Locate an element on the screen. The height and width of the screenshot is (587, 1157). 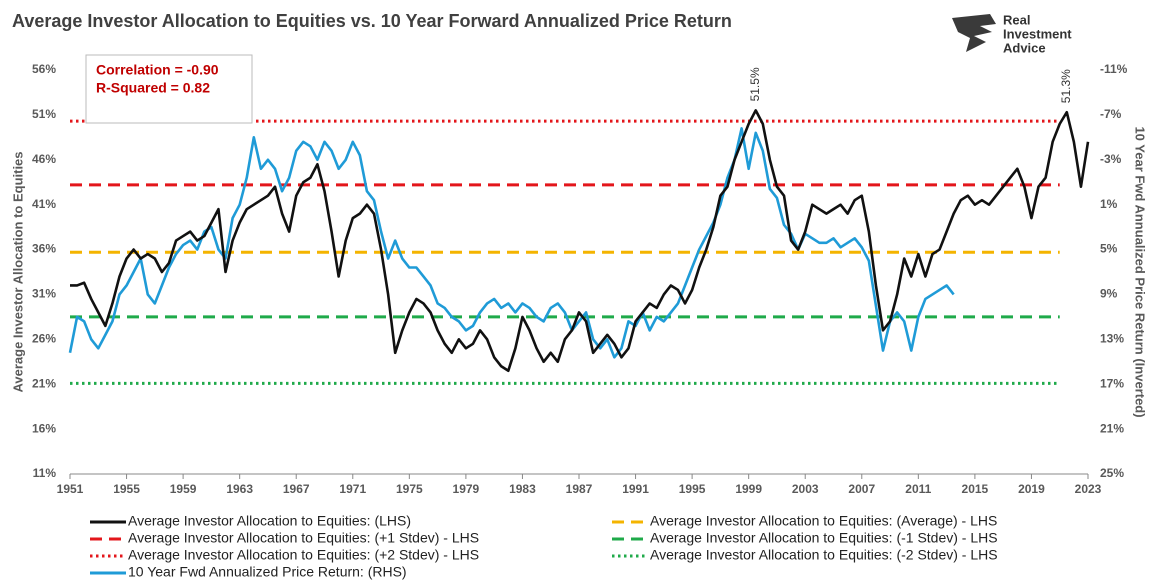
logo: Real Investment Advice is located at coordinates (1012, 33).